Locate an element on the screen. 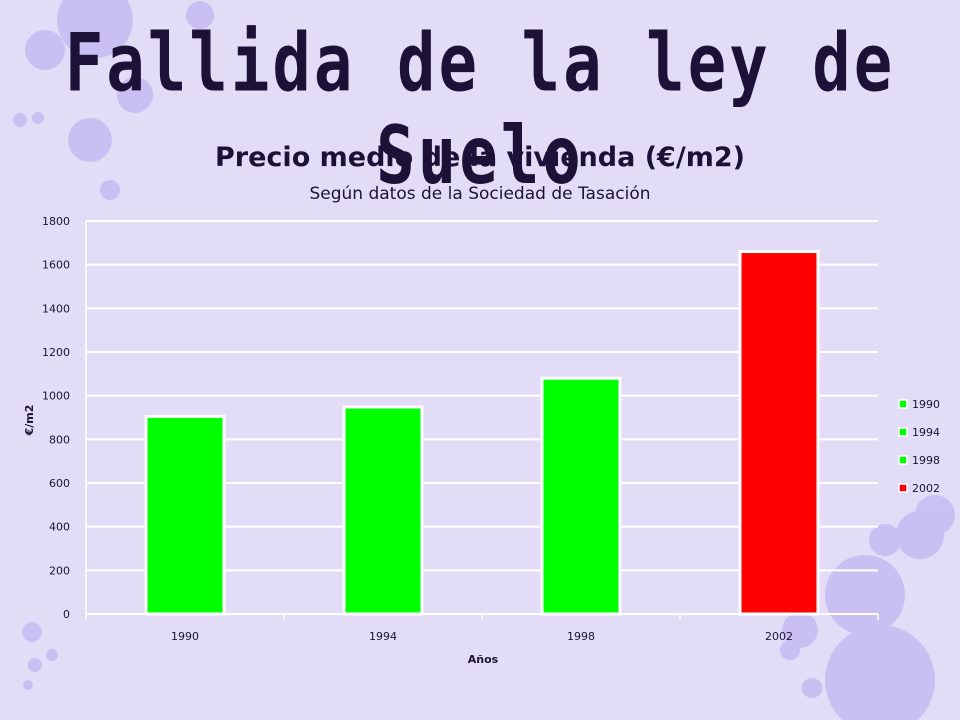  bar-2002 is located at coordinates (779, 433).